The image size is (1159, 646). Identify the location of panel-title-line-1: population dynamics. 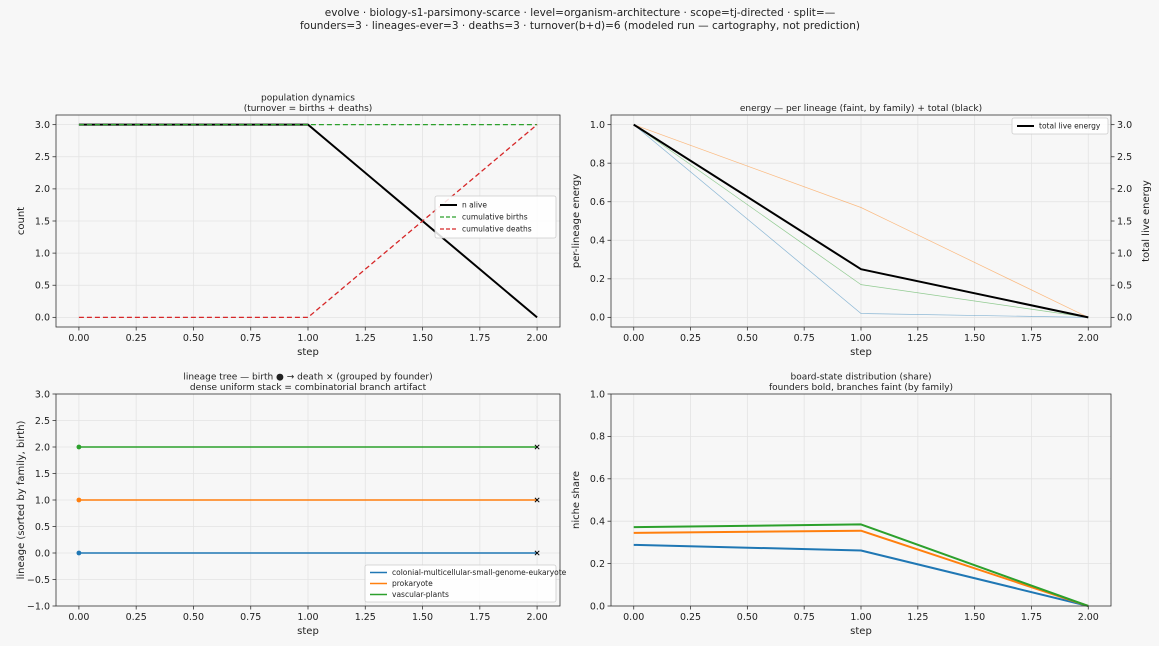
(308, 99).